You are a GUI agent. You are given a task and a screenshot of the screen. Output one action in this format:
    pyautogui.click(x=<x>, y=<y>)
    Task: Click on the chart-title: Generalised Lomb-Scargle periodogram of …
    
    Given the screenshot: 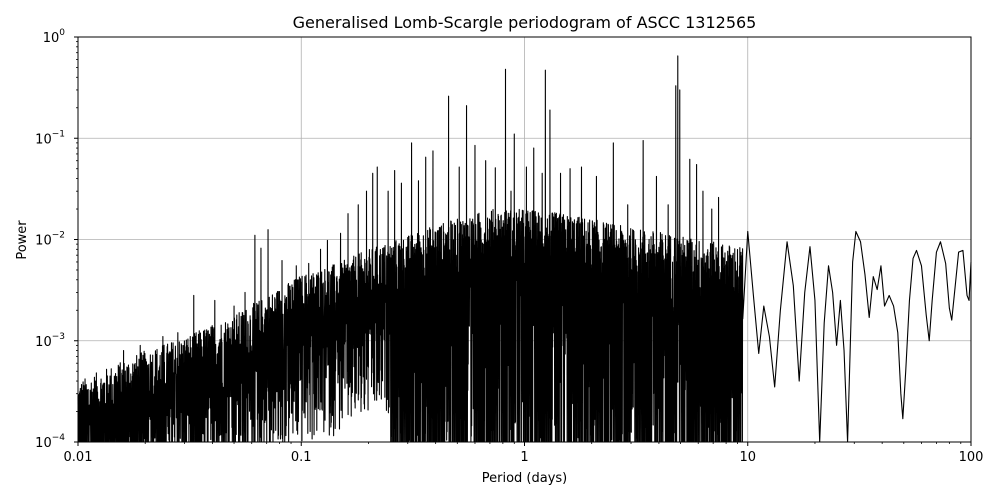 What is the action you would take?
    pyautogui.click(x=525, y=22)
    